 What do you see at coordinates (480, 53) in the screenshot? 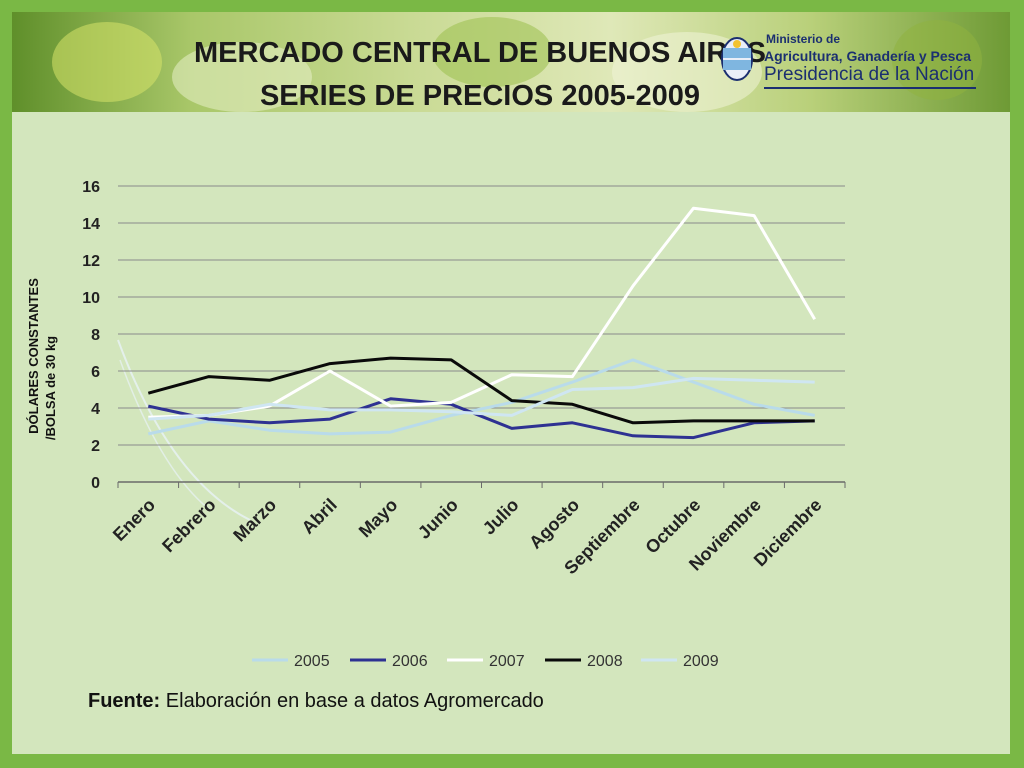
I see `title-line-1: MERCADO CENTRAL DE BUENOS AIRES` at bounding box center [480, 53].